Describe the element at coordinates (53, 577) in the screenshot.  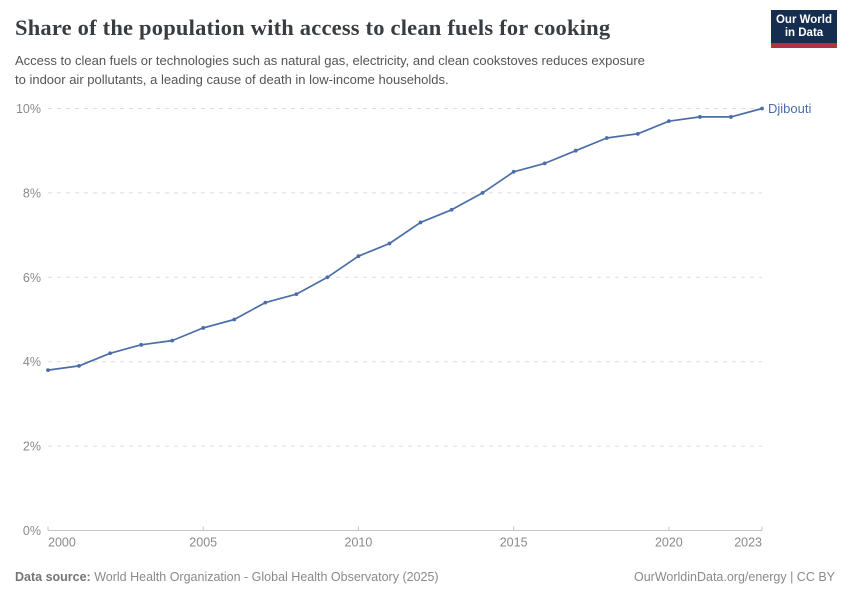
I see `data-source-label: Data source:` at that location.